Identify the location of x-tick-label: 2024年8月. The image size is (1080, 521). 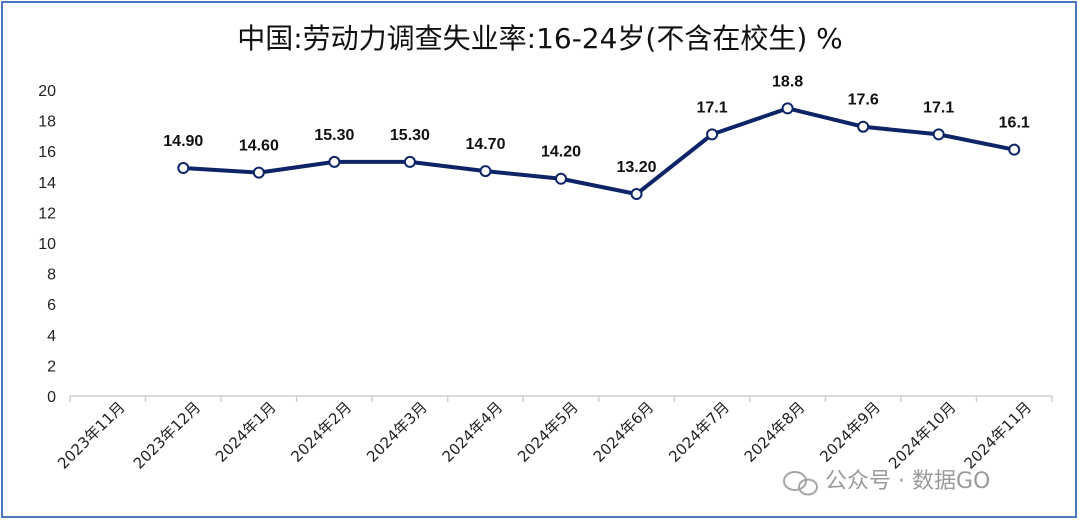
(775, 432).